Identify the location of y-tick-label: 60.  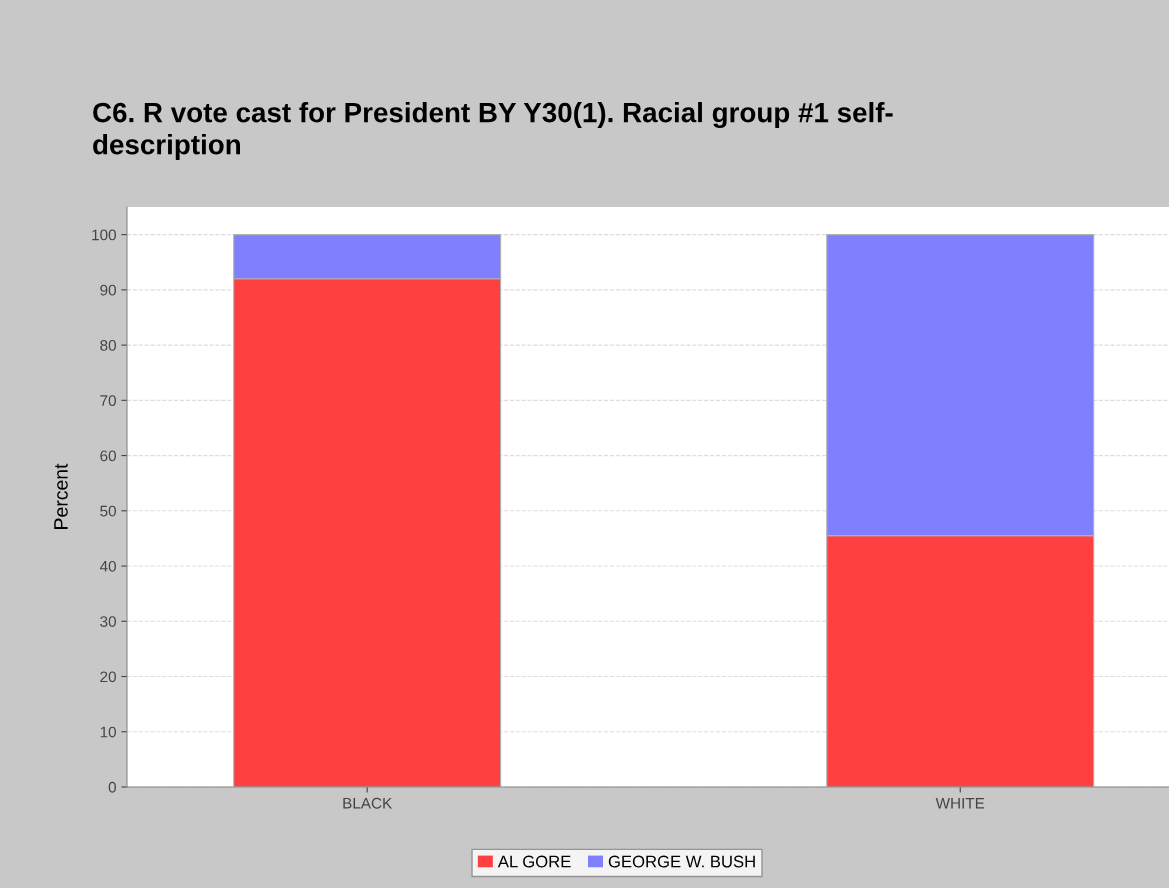
(108, 456).